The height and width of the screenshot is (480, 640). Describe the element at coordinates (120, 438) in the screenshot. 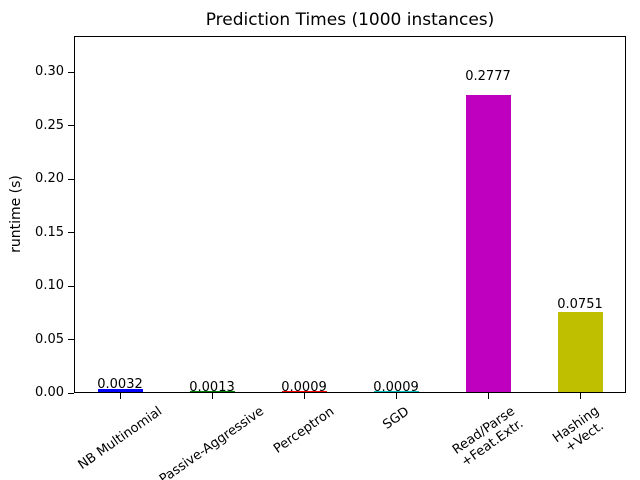

I see `x-tick-label: NB Multinomial` at that location.